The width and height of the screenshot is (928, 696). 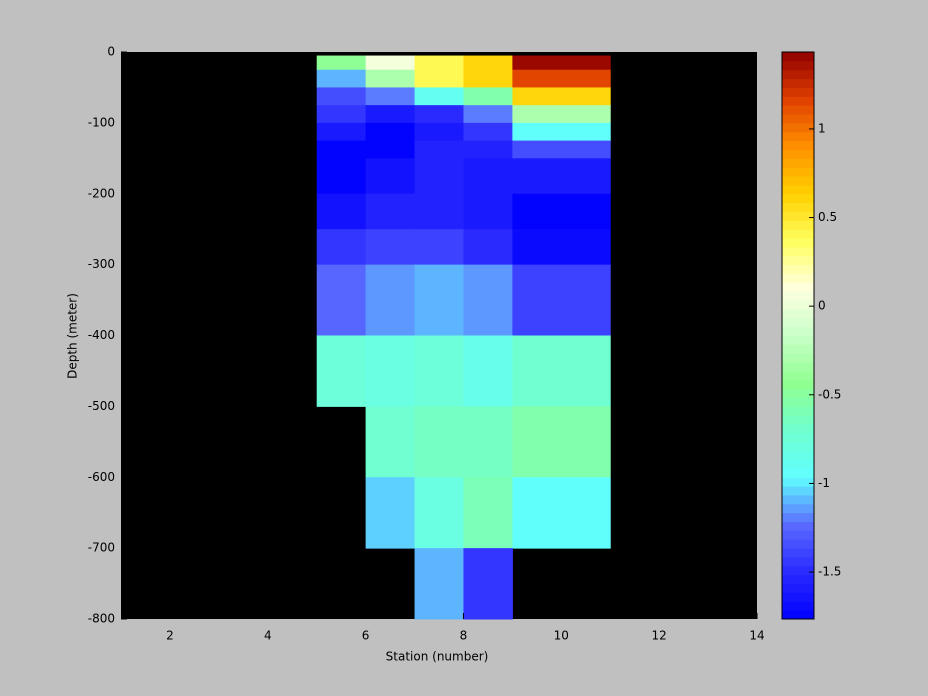 I want to click on colorbar-tick-label: 0.5, so click(x=827, y=217).